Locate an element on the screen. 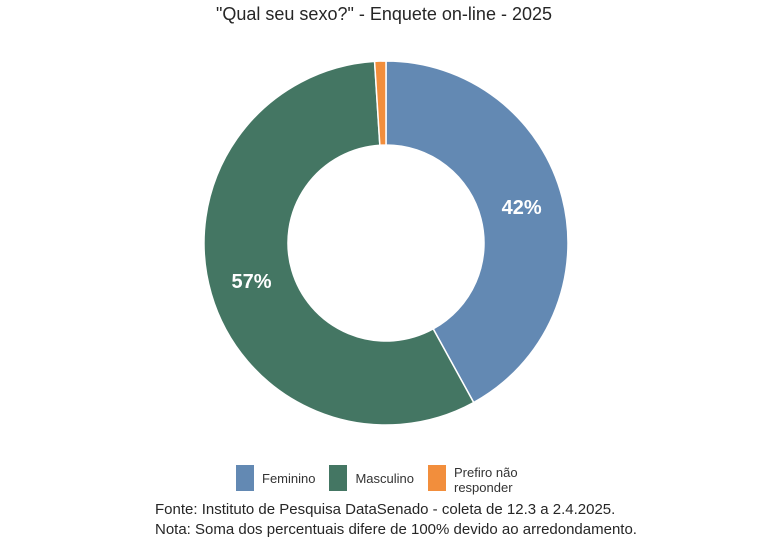  legend-item: Prefiro não responder is located at coordinates (480, 480).